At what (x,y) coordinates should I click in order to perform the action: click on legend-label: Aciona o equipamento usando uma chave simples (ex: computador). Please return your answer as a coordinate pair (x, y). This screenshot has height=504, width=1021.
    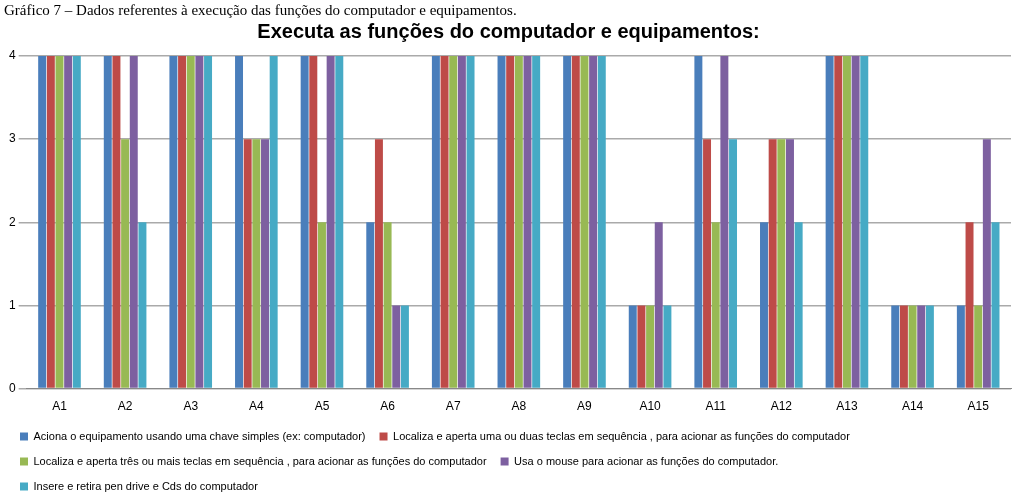
    Looking at the image, I should click on (199, 435).